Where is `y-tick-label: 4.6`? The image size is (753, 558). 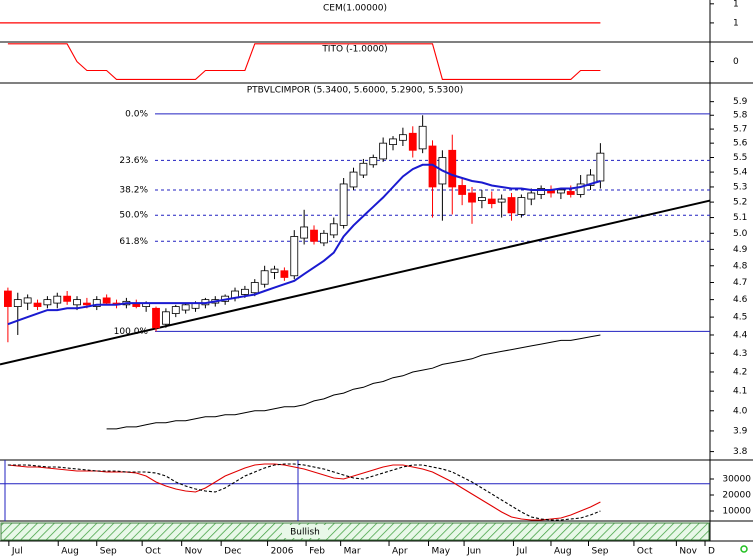 y-tick-label: 4.6 is located at coordinates (740, 300).